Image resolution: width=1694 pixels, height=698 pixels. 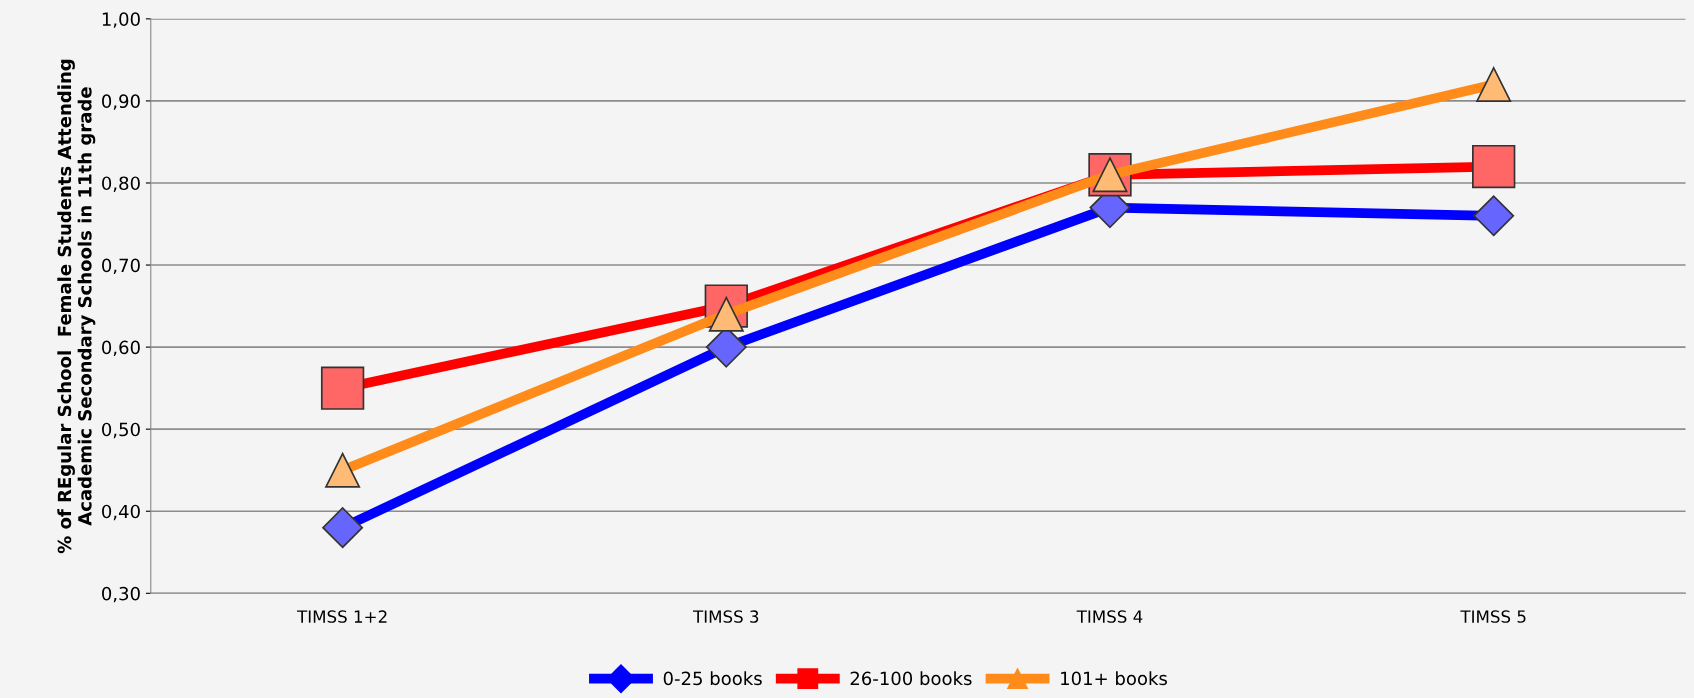 I want to click on y-tick-label: 0,90, so click(x=121, y=102).